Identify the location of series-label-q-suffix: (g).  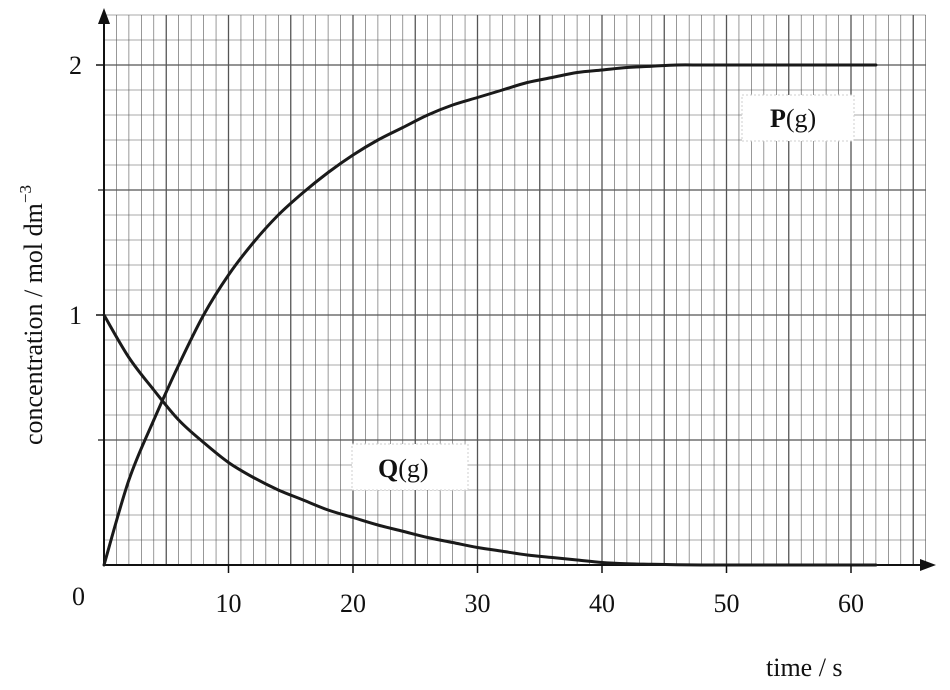
(413, 468).